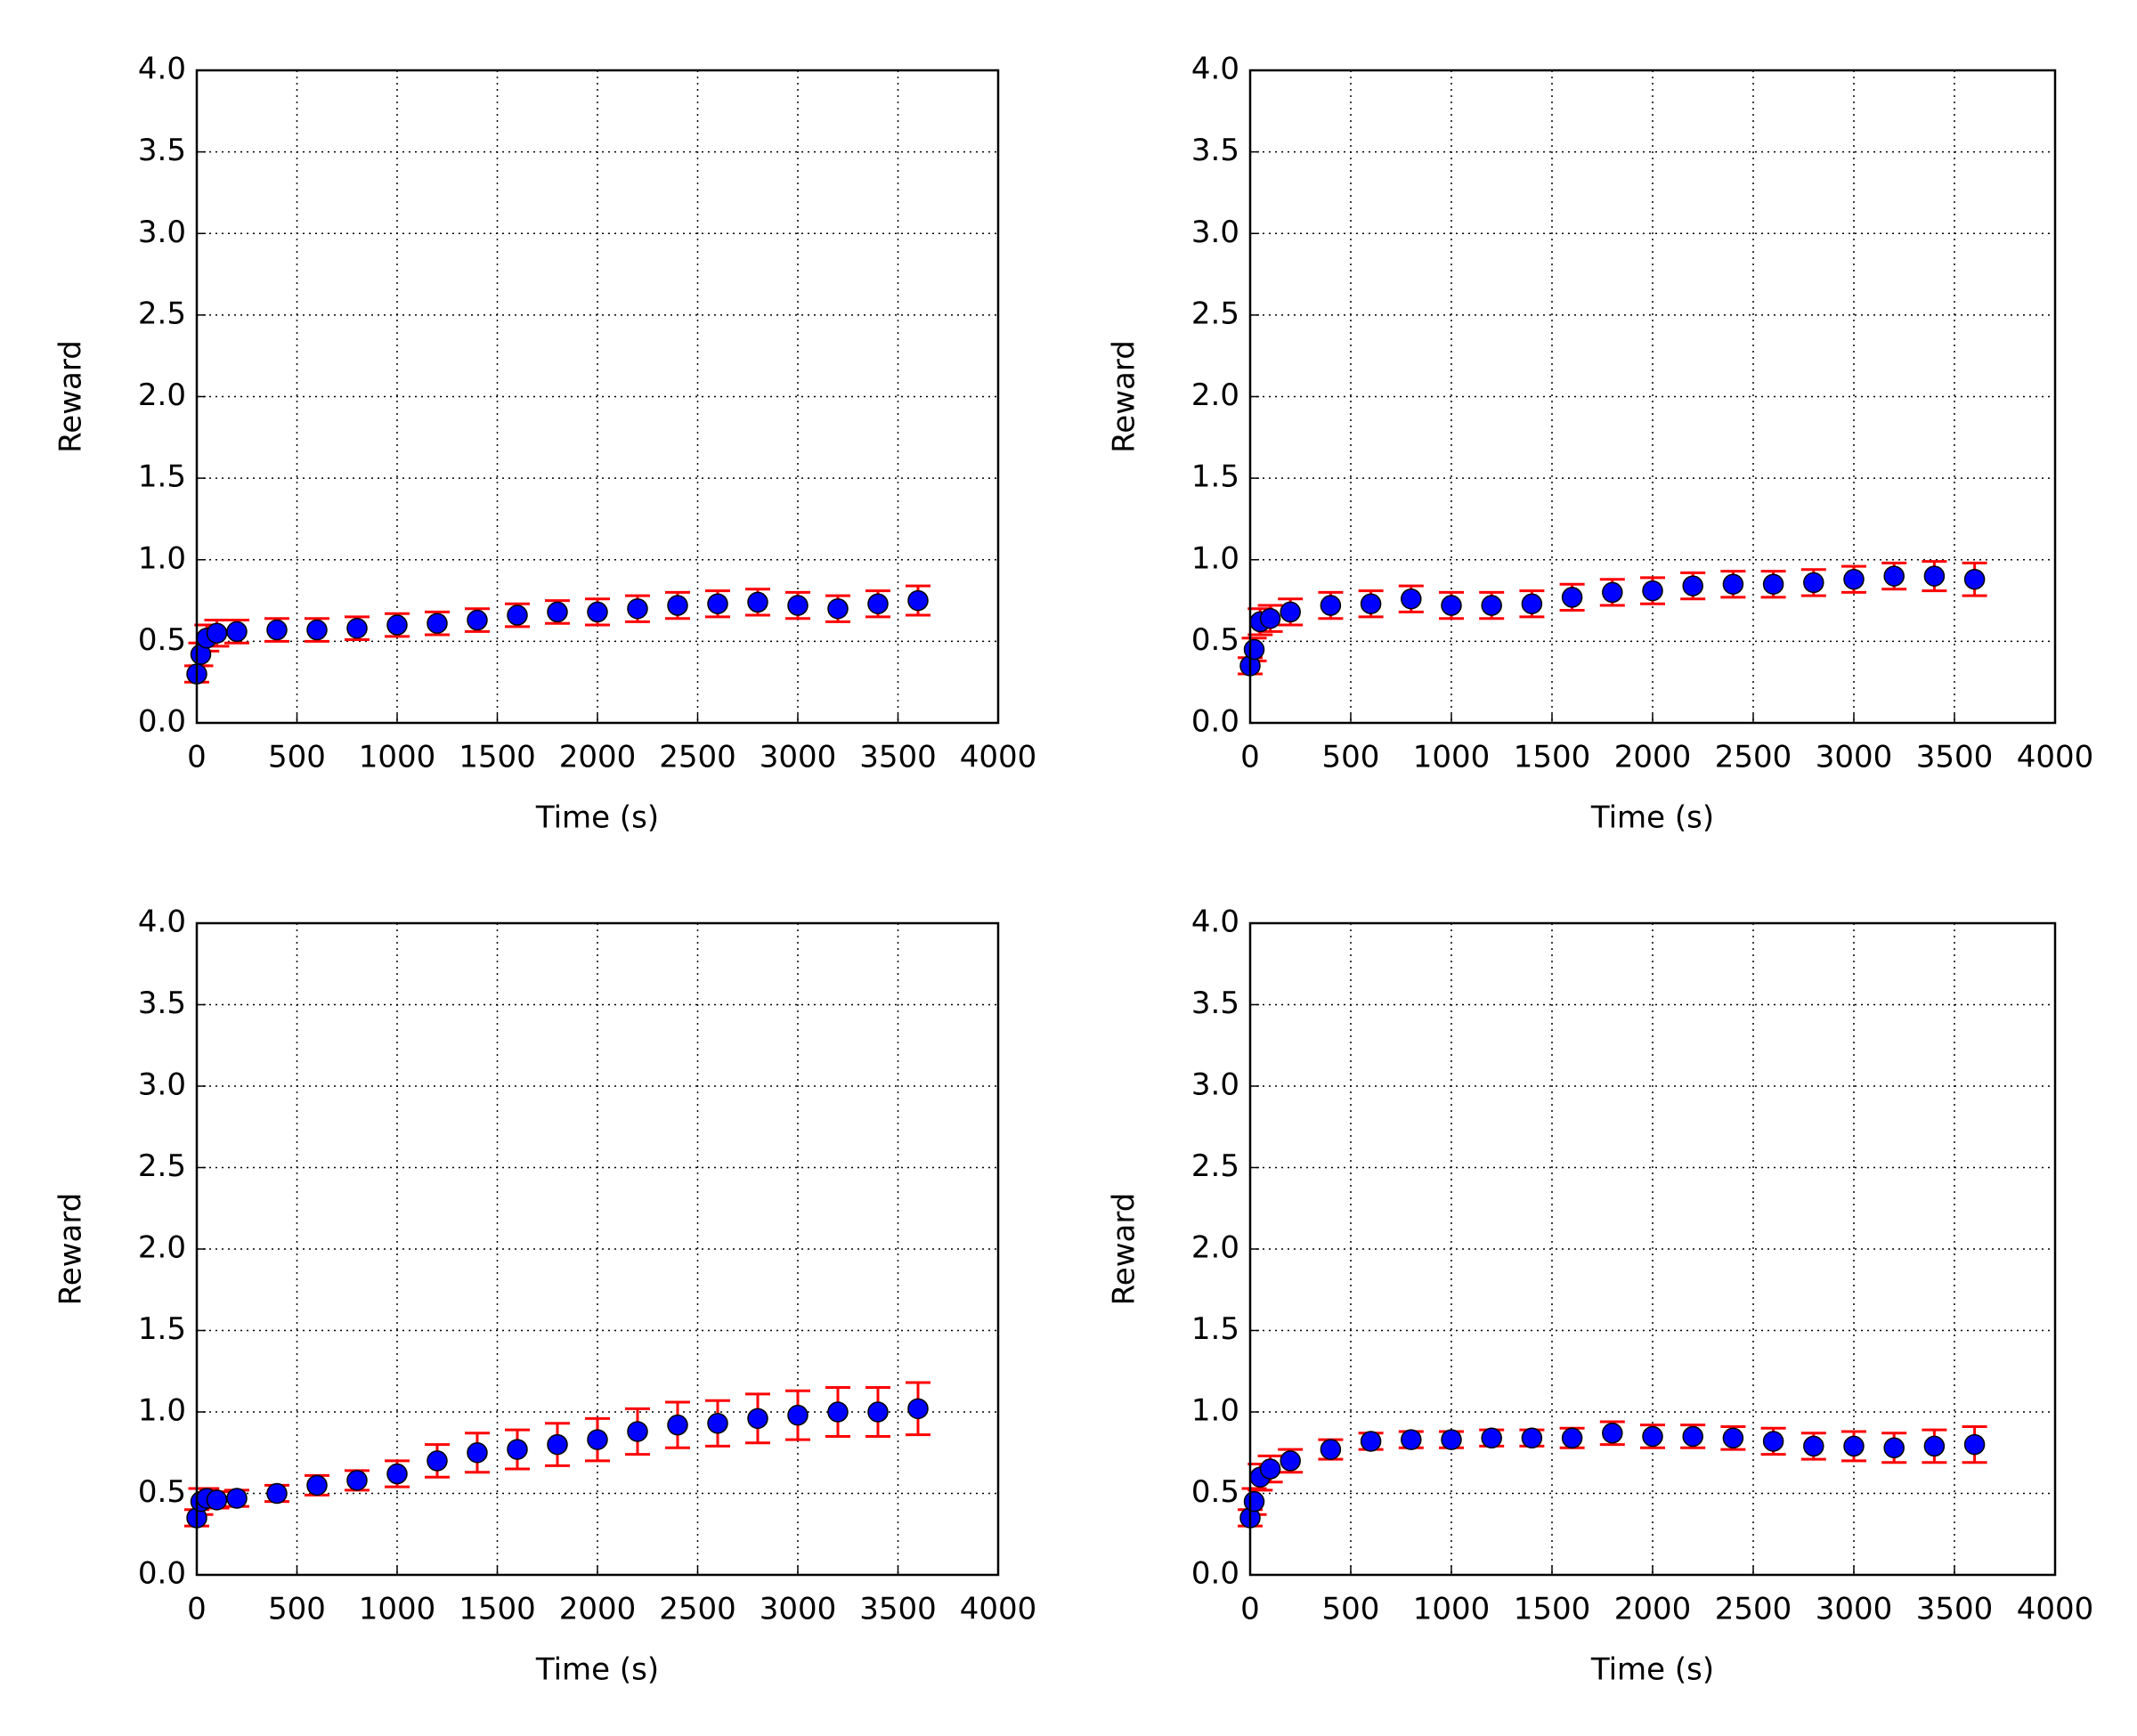 This screenshot has width=2137, height=1736. I want to click on y-tick-label: 3.5, so click(1215, 150).